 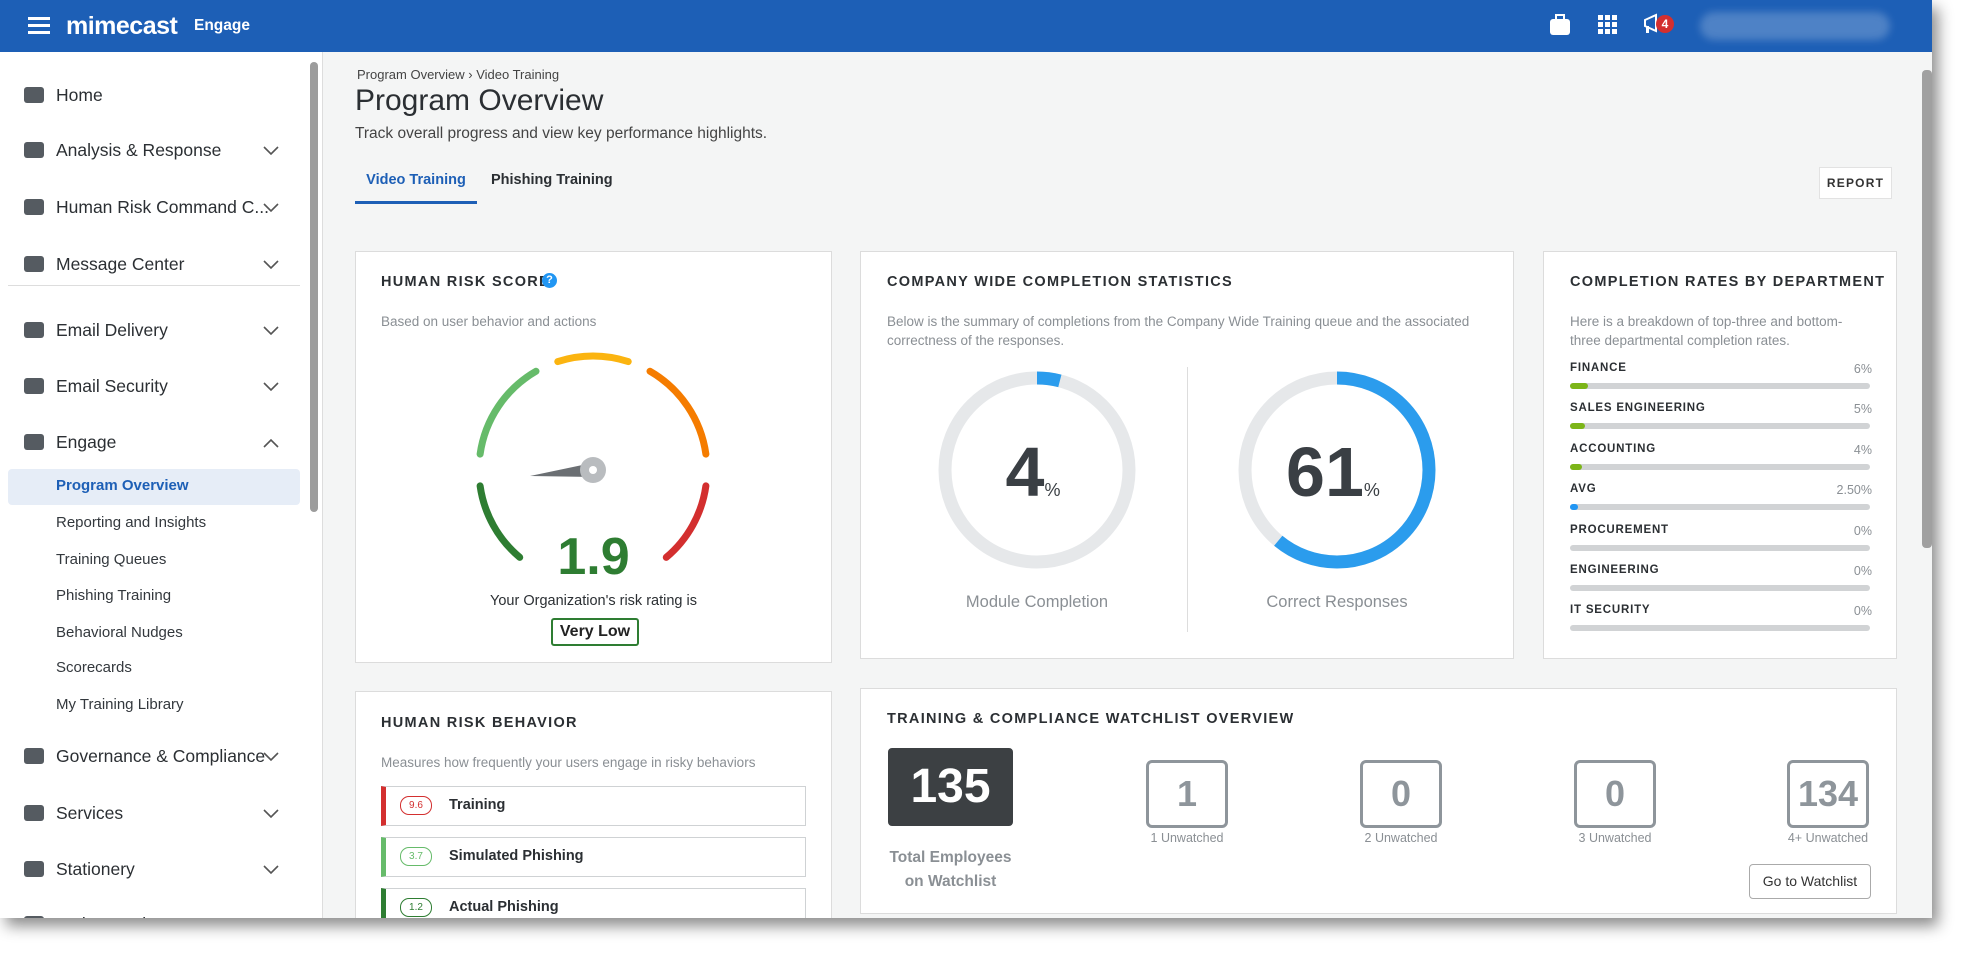 I want to click on total-label: Total Employees on Watchlist, so click(x=950, y=869).